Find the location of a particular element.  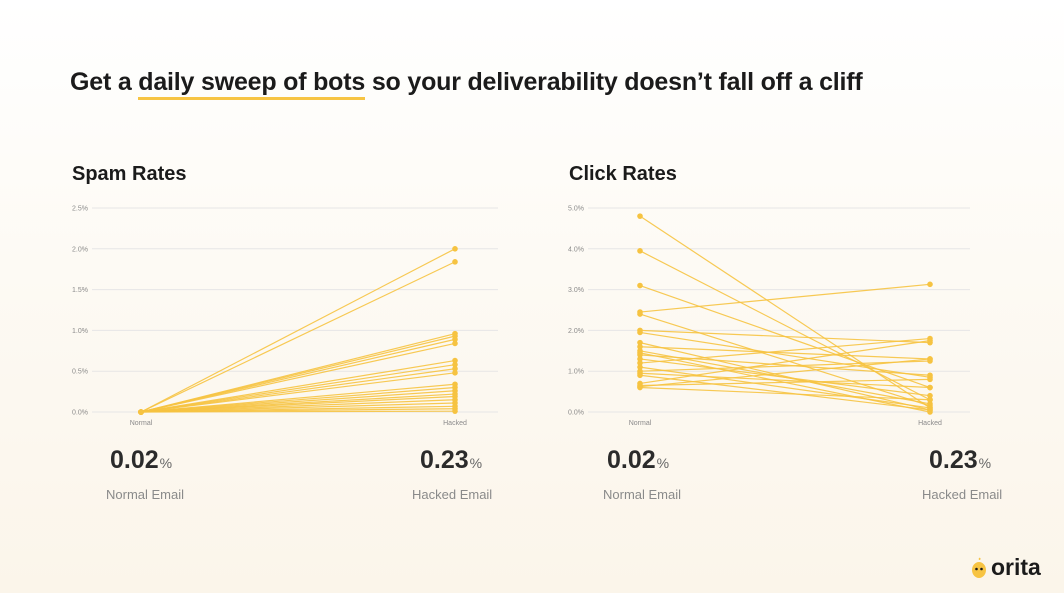

y-tick-label: 1.5% is located at coordinates (80, 290).